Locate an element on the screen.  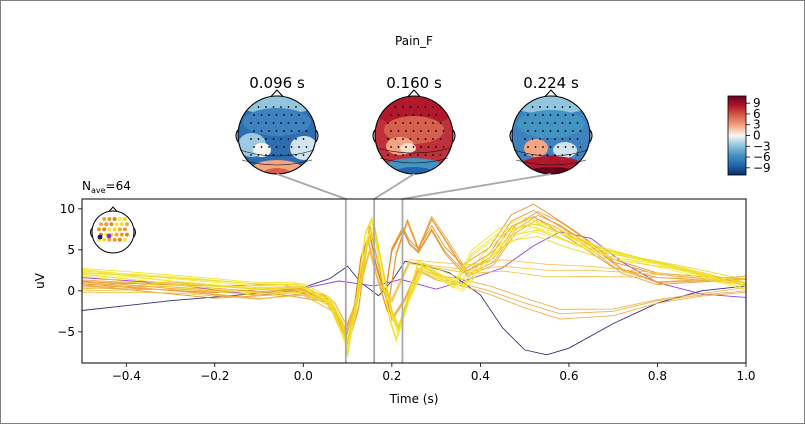
figure-title: Pain_F is located at coordinates (414, 41).